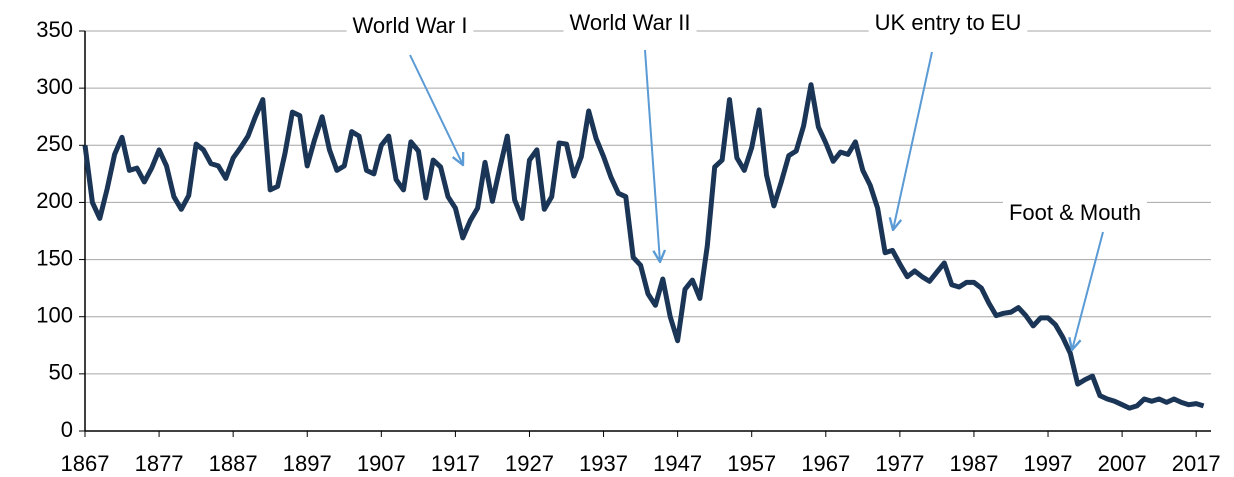 The image size is (1234, 477). What do you see at coordinates (1196, 463) in the screenshot?
I see `x-tick-label: 2017` at bounding box center [1196, 463].